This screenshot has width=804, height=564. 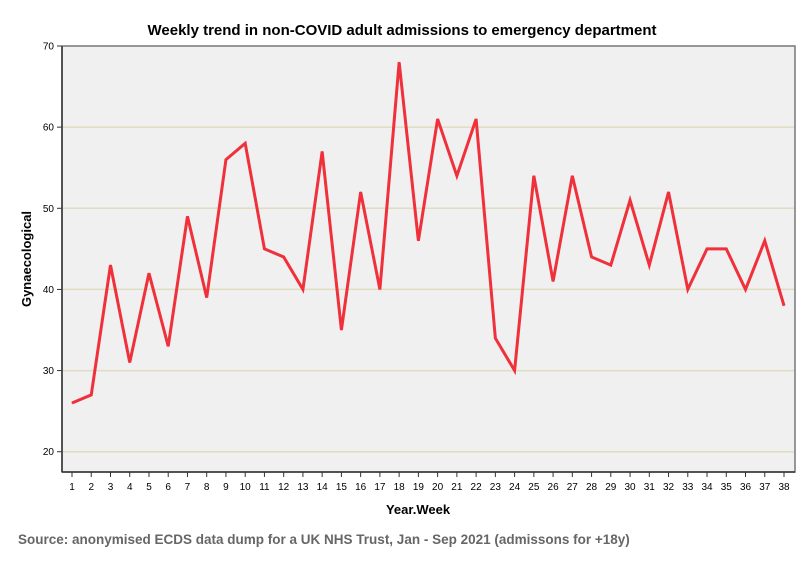 I want to click on x-tick-label: 33, so click(x=688, y=487).